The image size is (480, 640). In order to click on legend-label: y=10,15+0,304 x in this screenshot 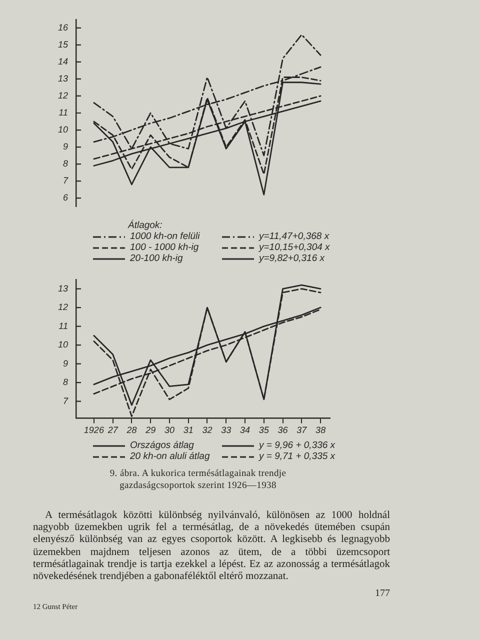, I will do `click(294, 247)`.